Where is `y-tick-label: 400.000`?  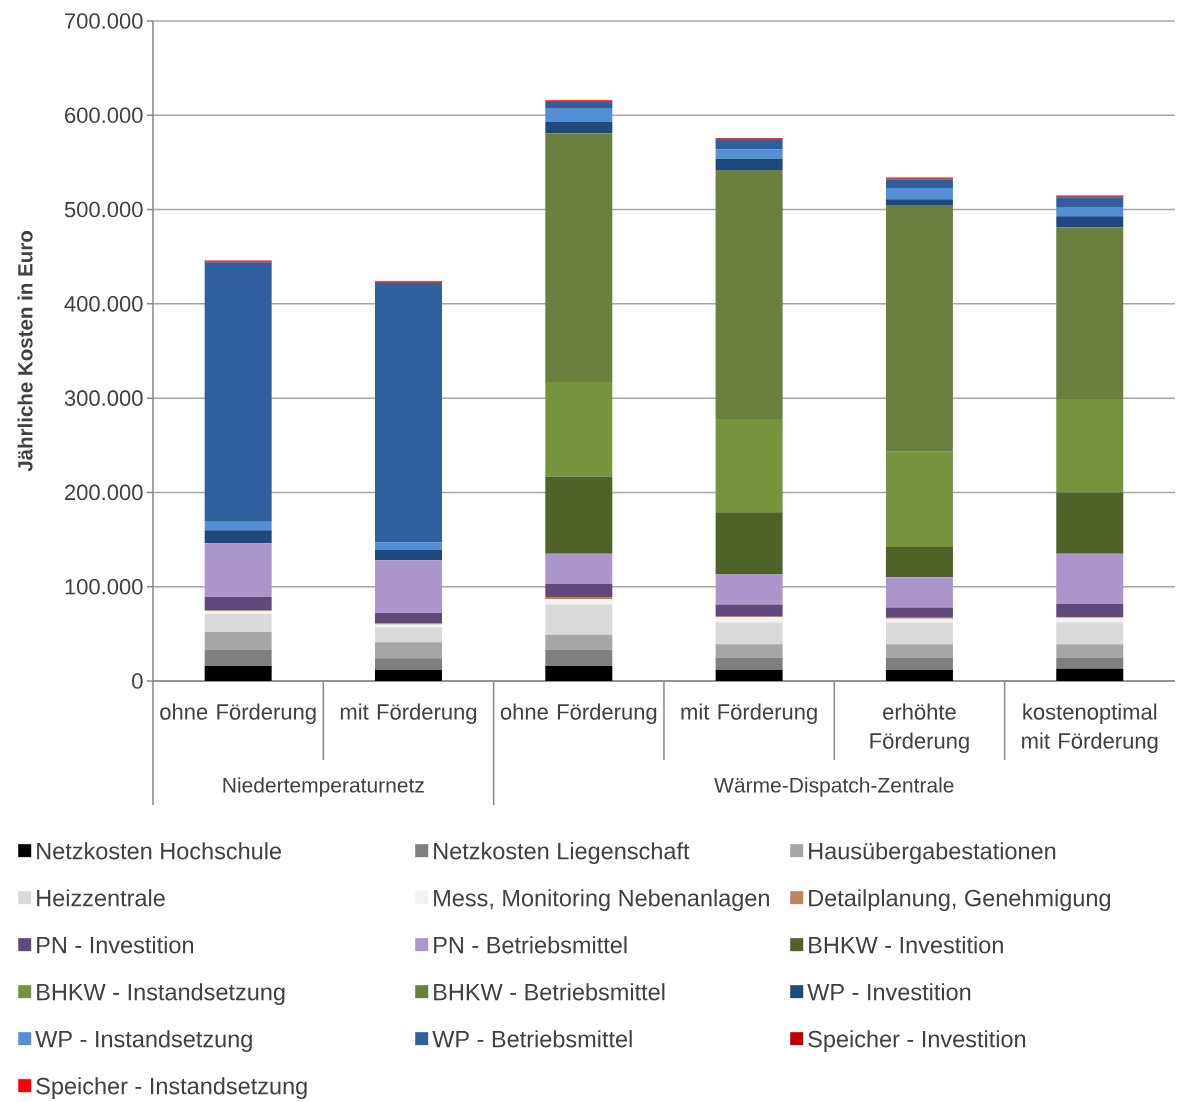
y-tick-label: 400.000 is located at coordinates (103, 304).